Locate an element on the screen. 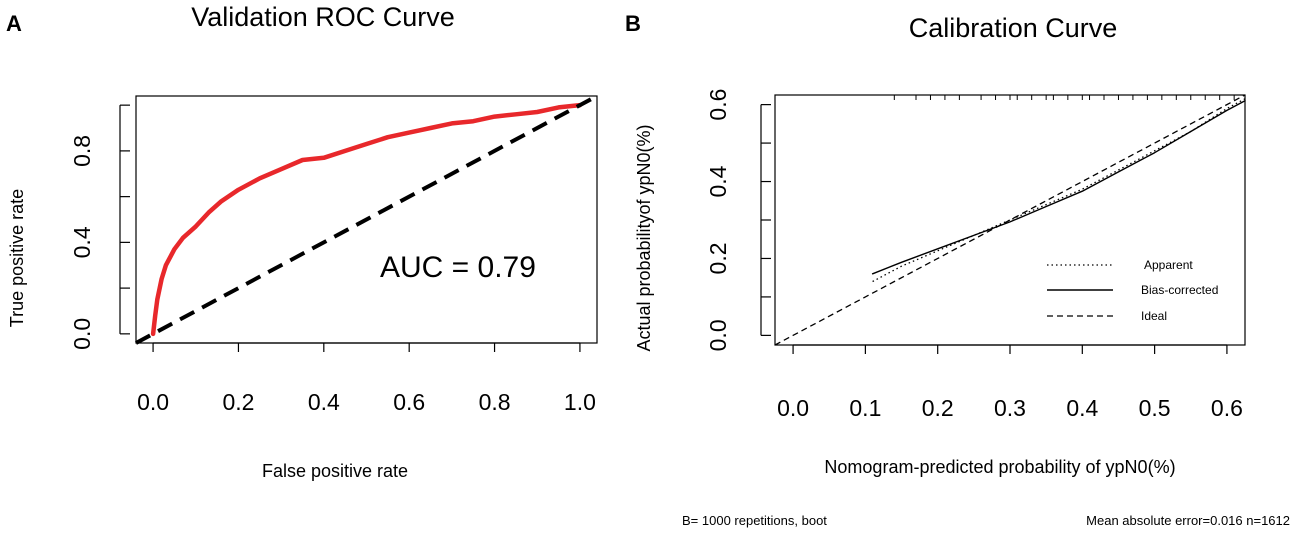  calibration-x-tick-label: 0.2 is located at coordinates (938, 408).